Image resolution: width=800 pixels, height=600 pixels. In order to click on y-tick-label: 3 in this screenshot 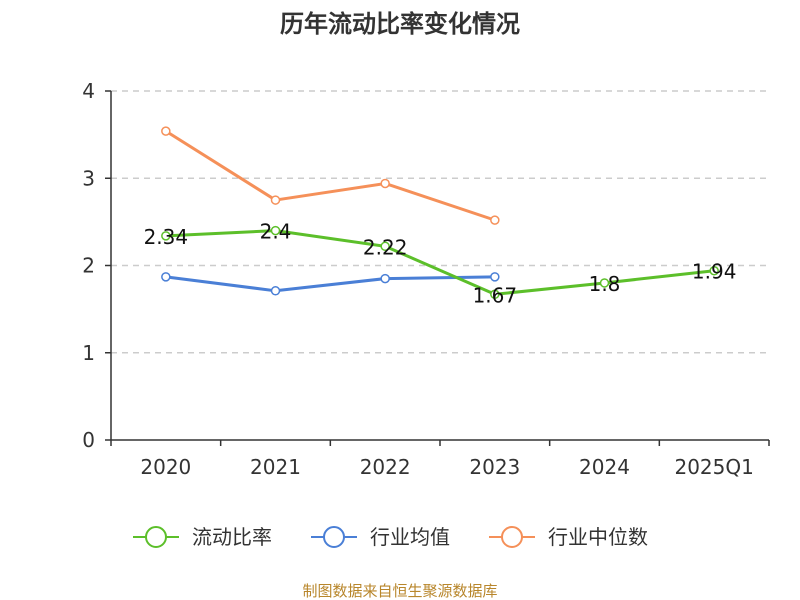, I will do `click(88, 178)`.